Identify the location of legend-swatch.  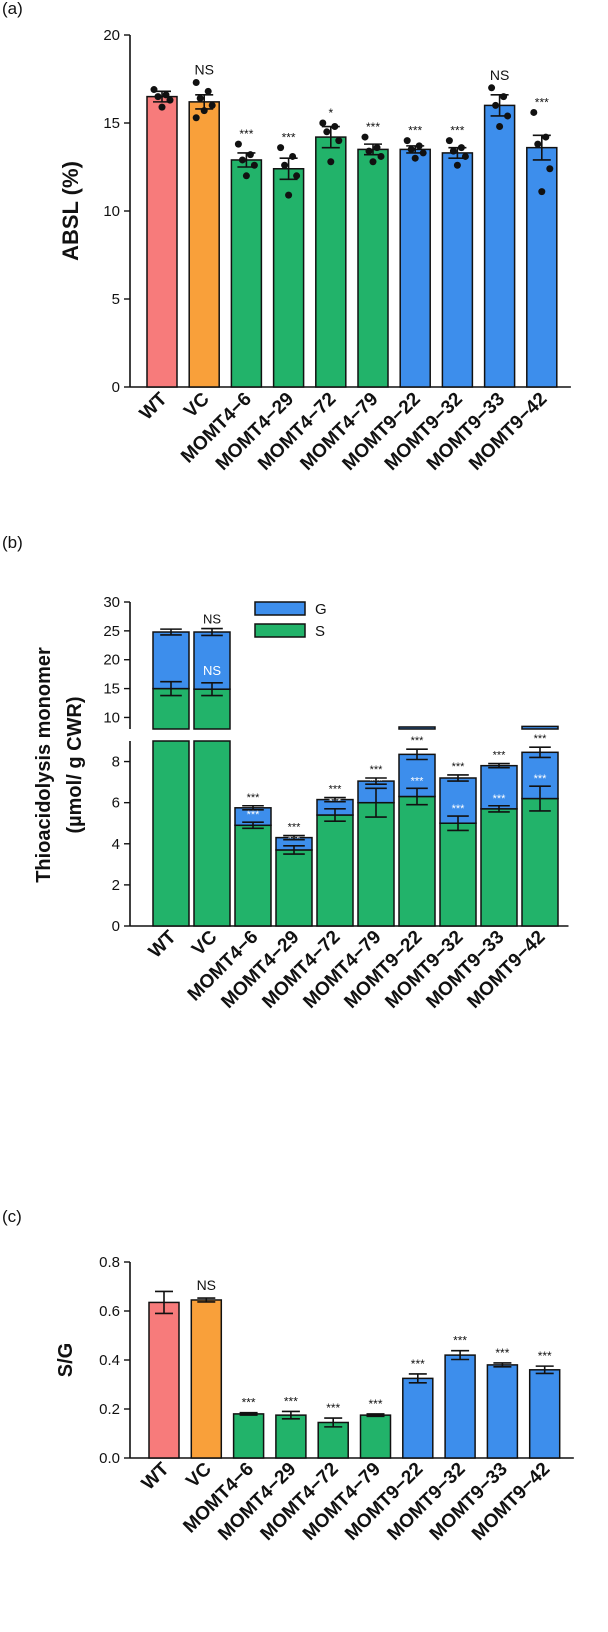
(280, 630).